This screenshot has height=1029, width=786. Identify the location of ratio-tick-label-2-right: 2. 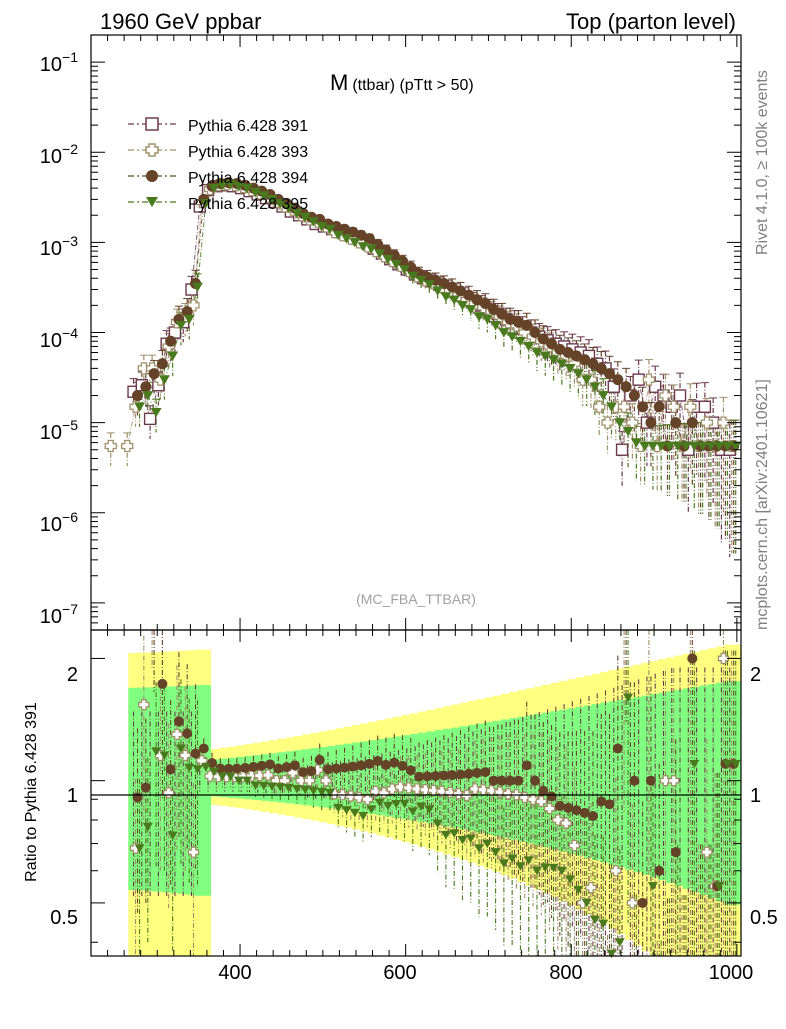
(755, 675).